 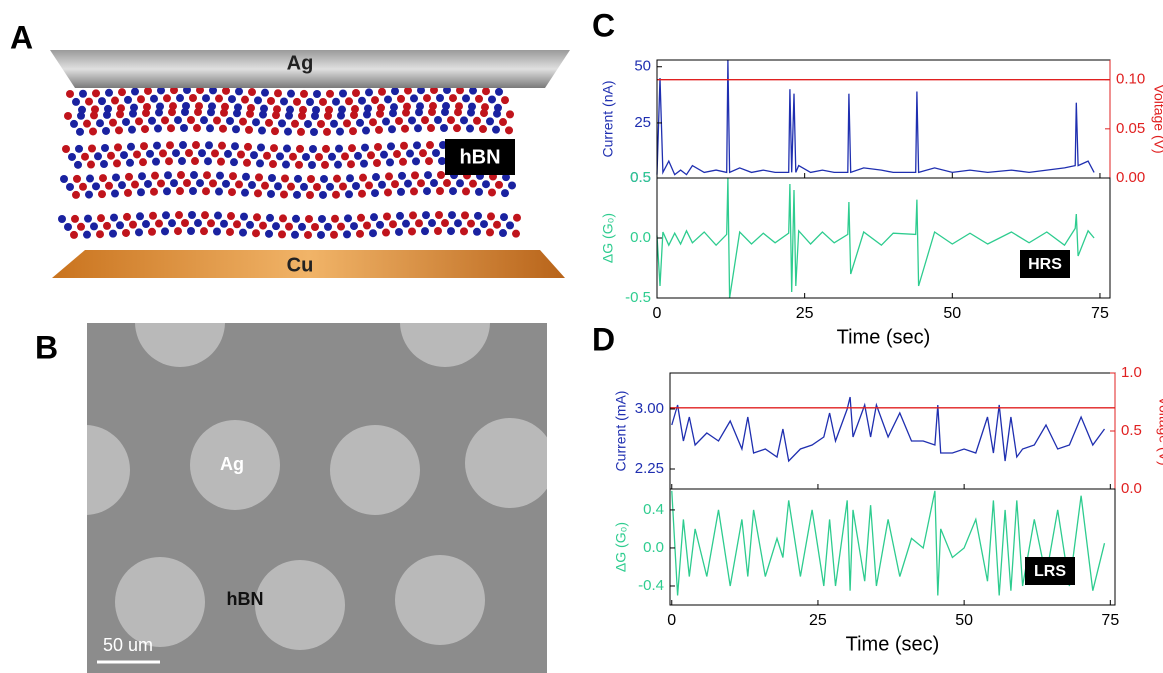 I want to click on plot-frame, so click(x=892, y=547).